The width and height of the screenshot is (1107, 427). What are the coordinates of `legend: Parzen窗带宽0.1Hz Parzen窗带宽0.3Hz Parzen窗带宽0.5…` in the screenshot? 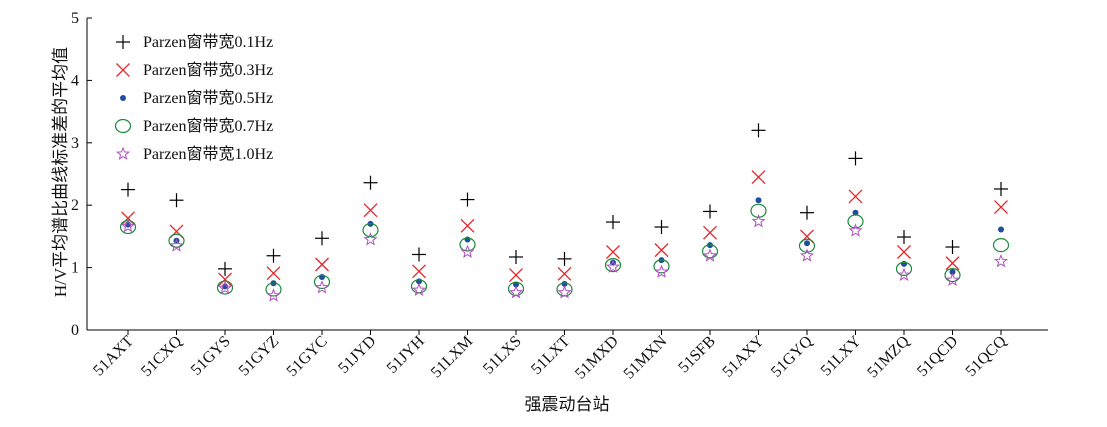 It's located at (193, 98).